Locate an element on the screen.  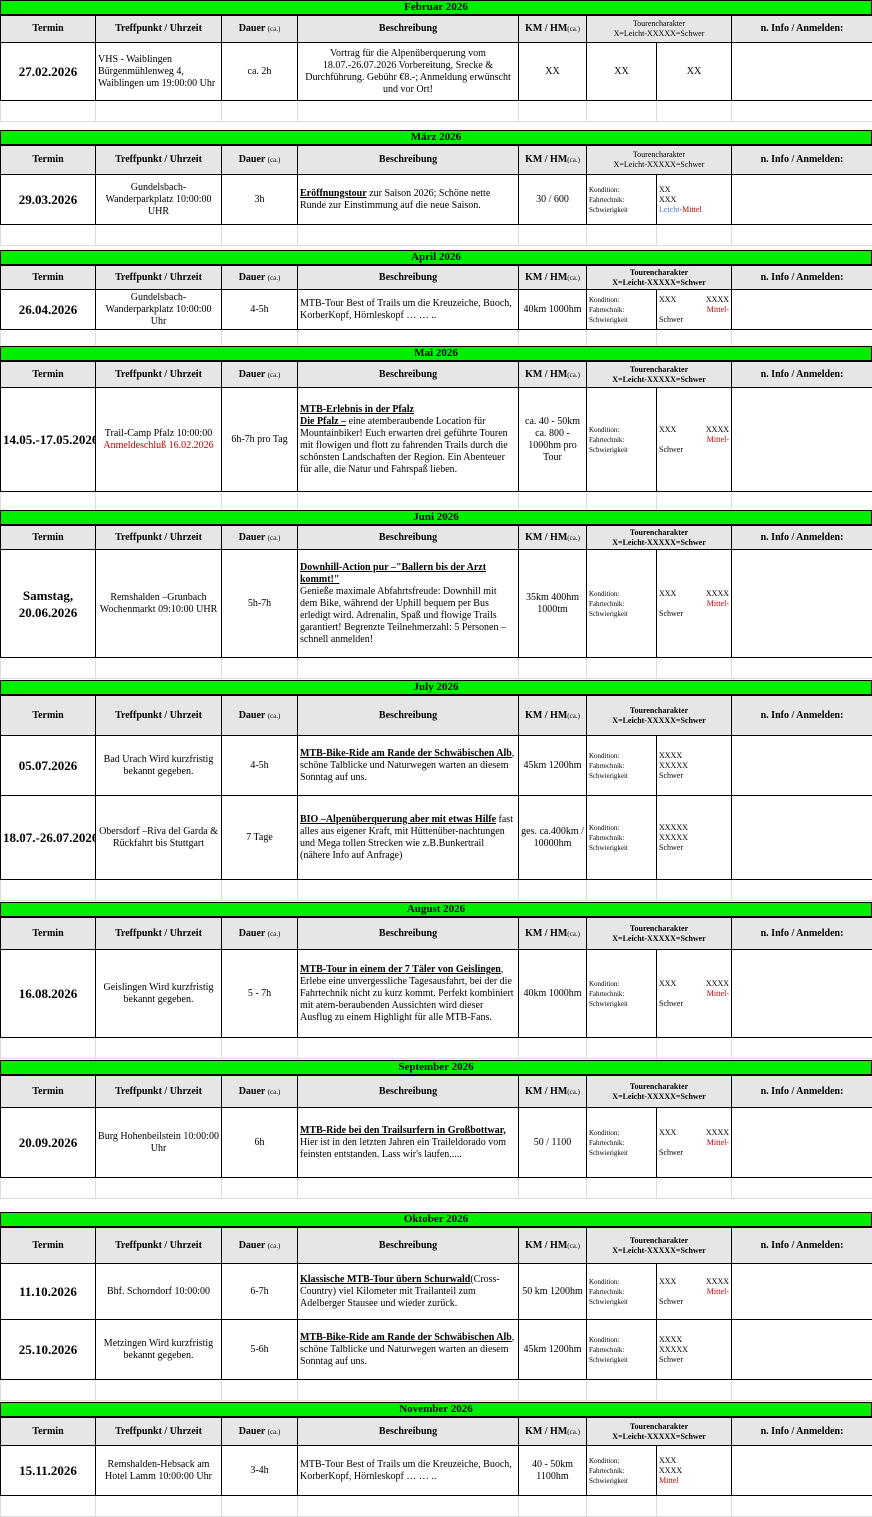
value-fahrtechnik: XXX is located at coordinates (667, 199).